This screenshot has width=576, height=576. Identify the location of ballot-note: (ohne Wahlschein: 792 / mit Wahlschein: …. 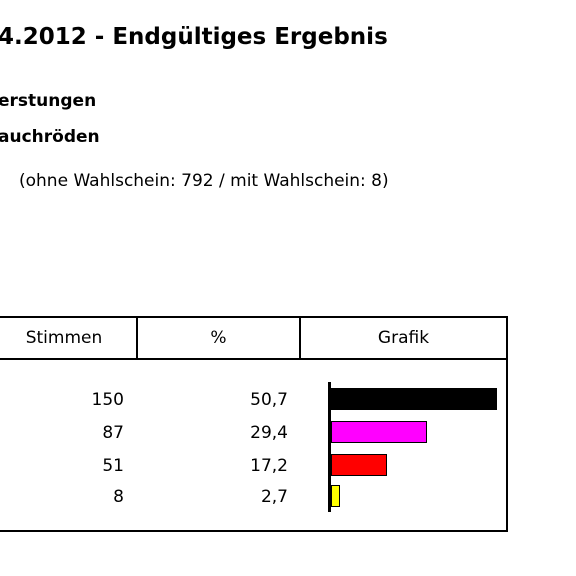
(204, 181).